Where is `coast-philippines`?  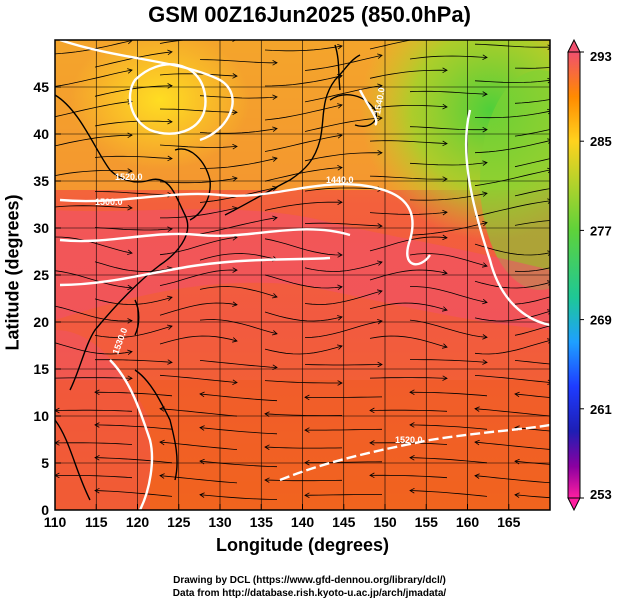 coast-philippines is located at coordinates (156, 425).